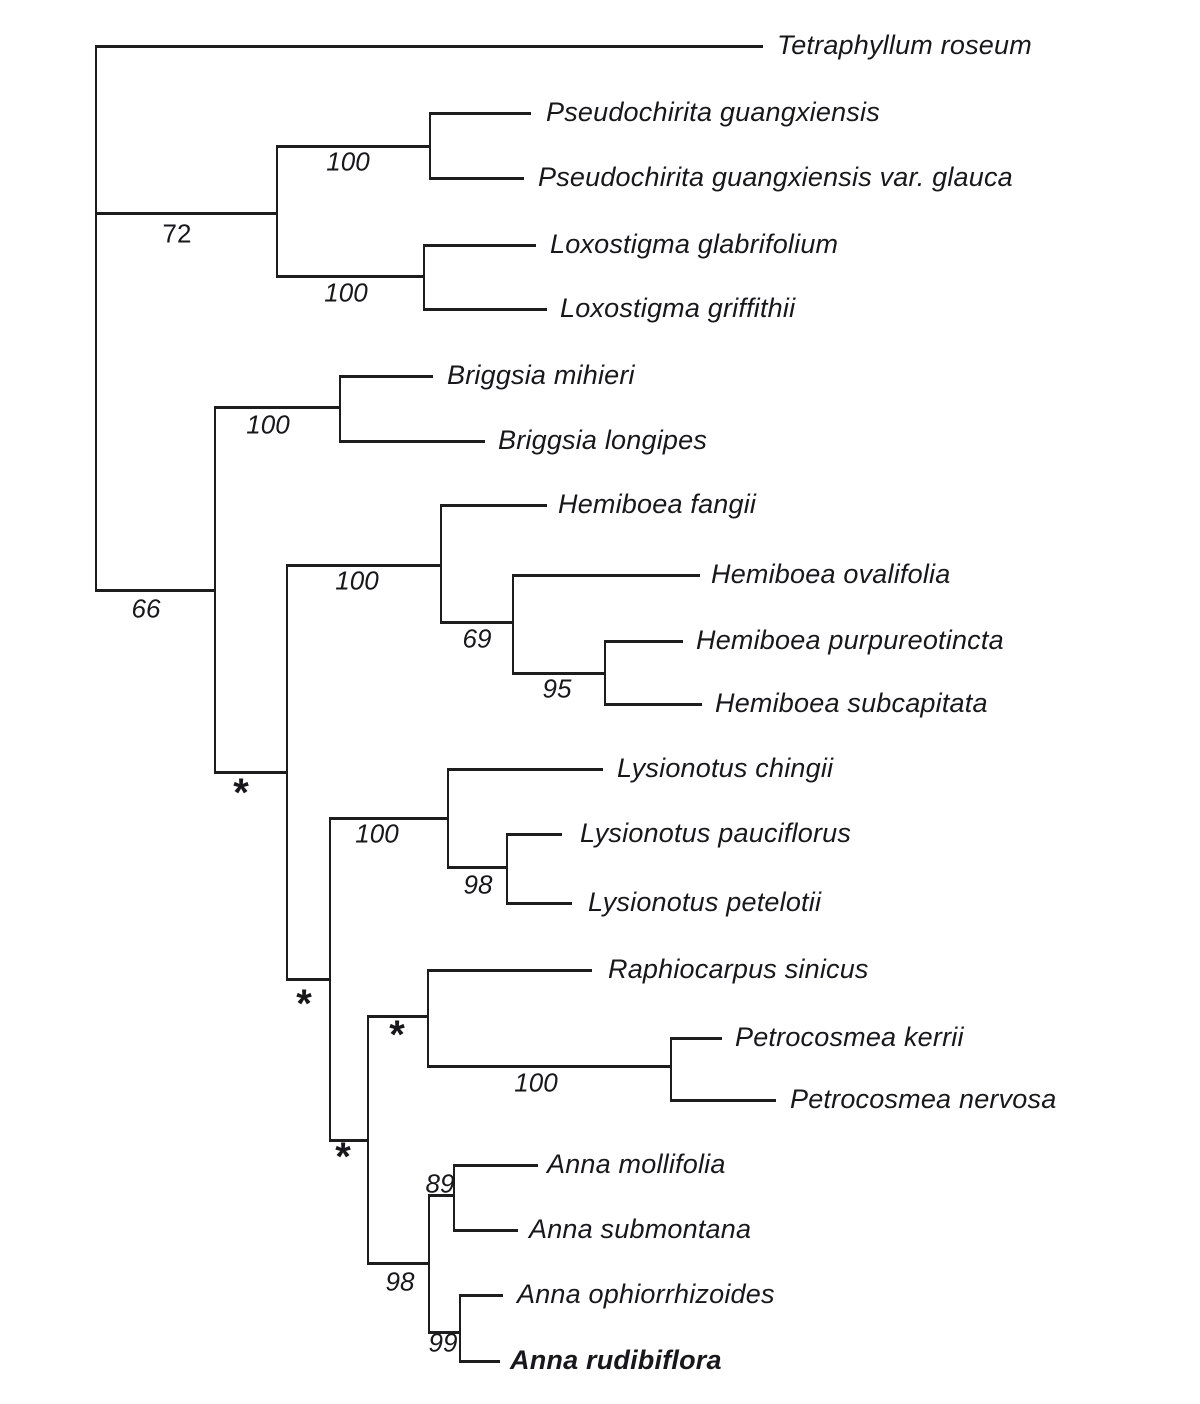 The image size is (1200, 1404). Describe the element at coordinates (616, 1359) in the screenshot. I see `taxon-label-anna-rudibiflora: Anna rudibiflora` at that location.